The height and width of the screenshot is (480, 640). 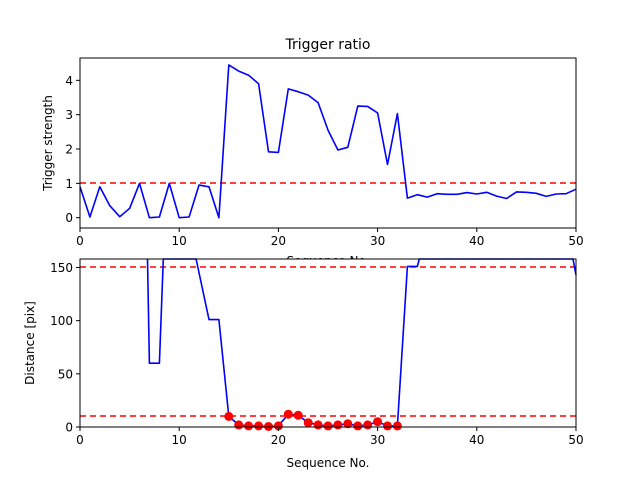 I want to click on y-tick-label: 100, so click(x=61, y=321).